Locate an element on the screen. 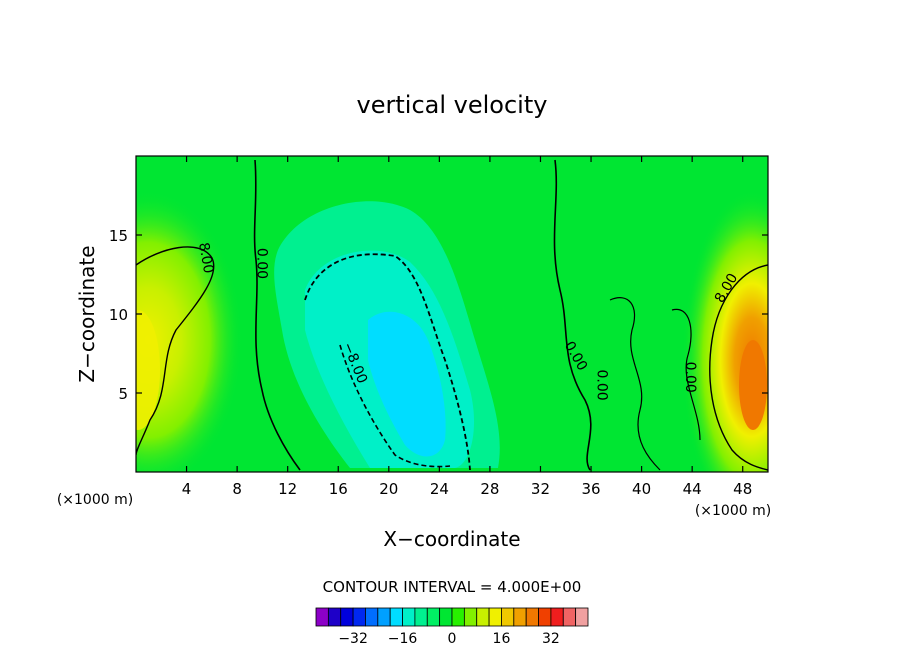 Image resolution: width=904 pixels, height=654 pixels. chart-title: vertical velocity is located at coordinates (452, 105).